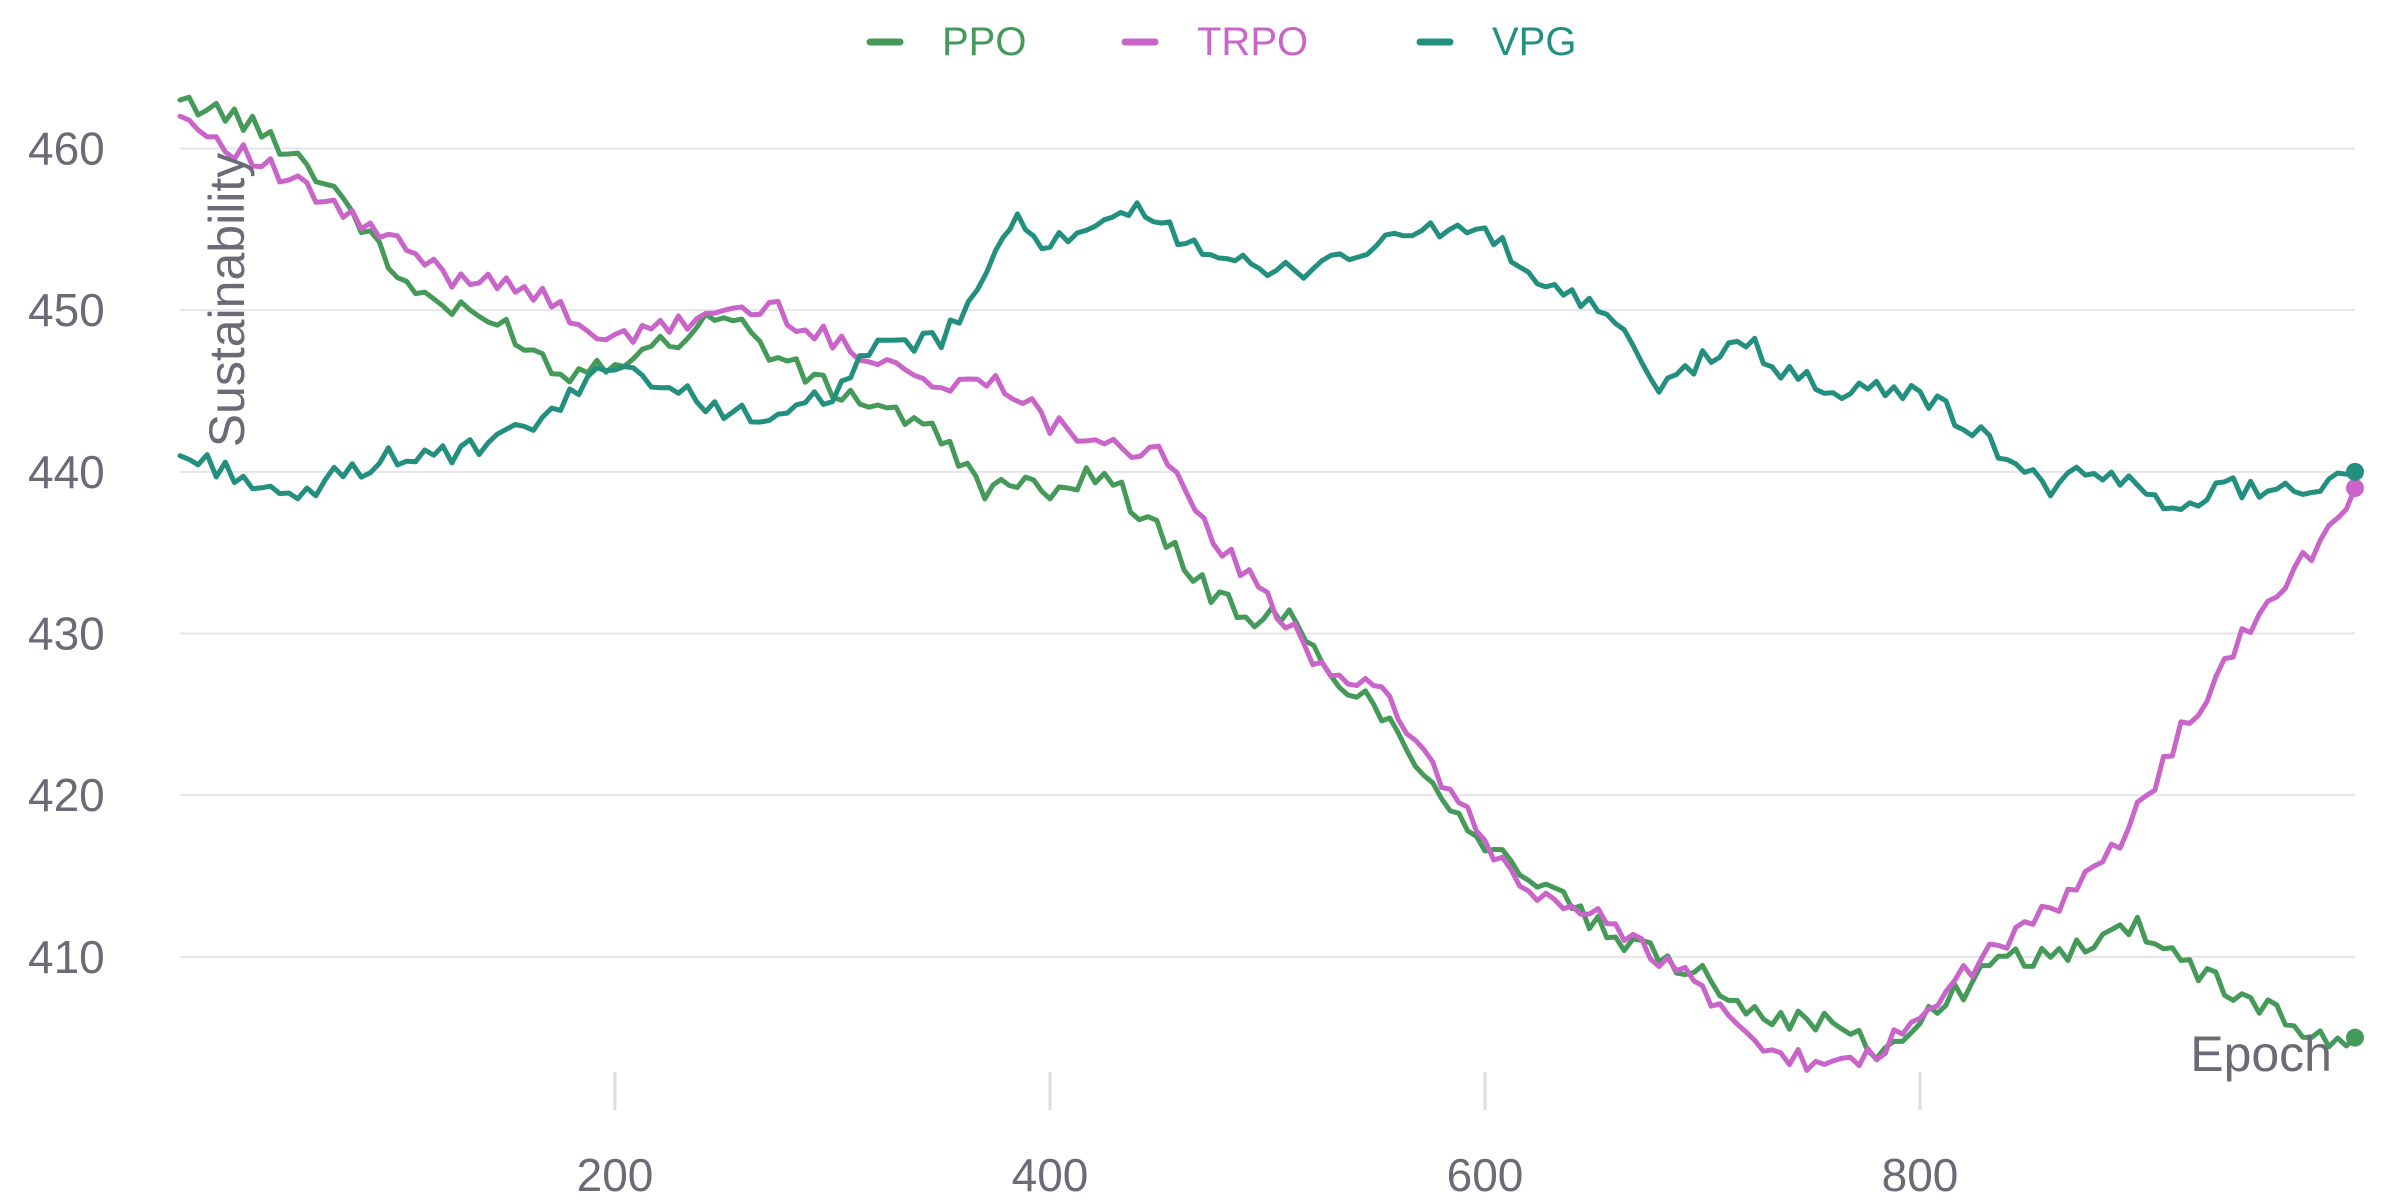 Image resolution: width=2400 pixels, height=1200 pixels. Describe the element at coordinates (1050, 1174) in the screenshot. I see `x-tick-label: 400` at that location.